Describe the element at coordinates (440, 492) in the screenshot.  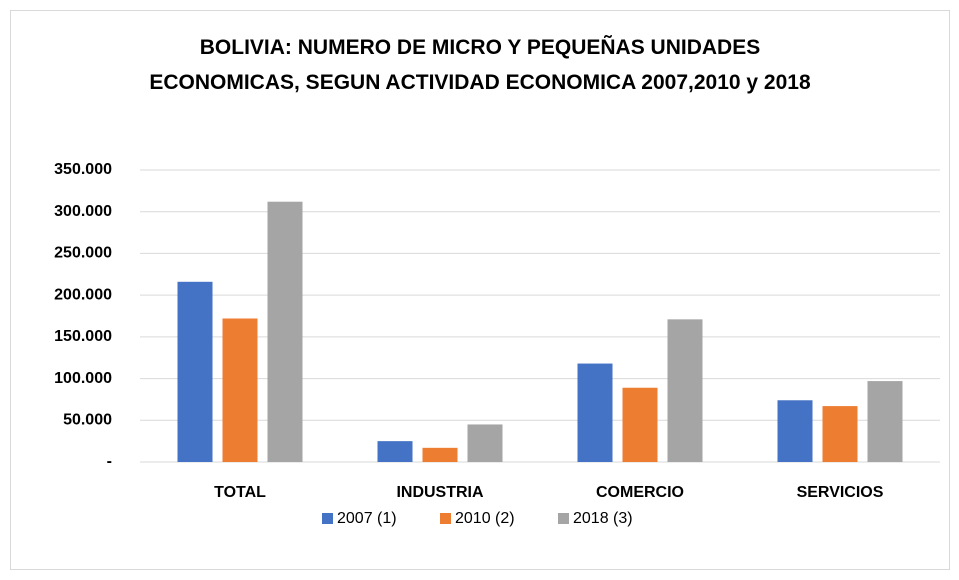
I see `x-tick-label: INDUSTRIA` at that location.